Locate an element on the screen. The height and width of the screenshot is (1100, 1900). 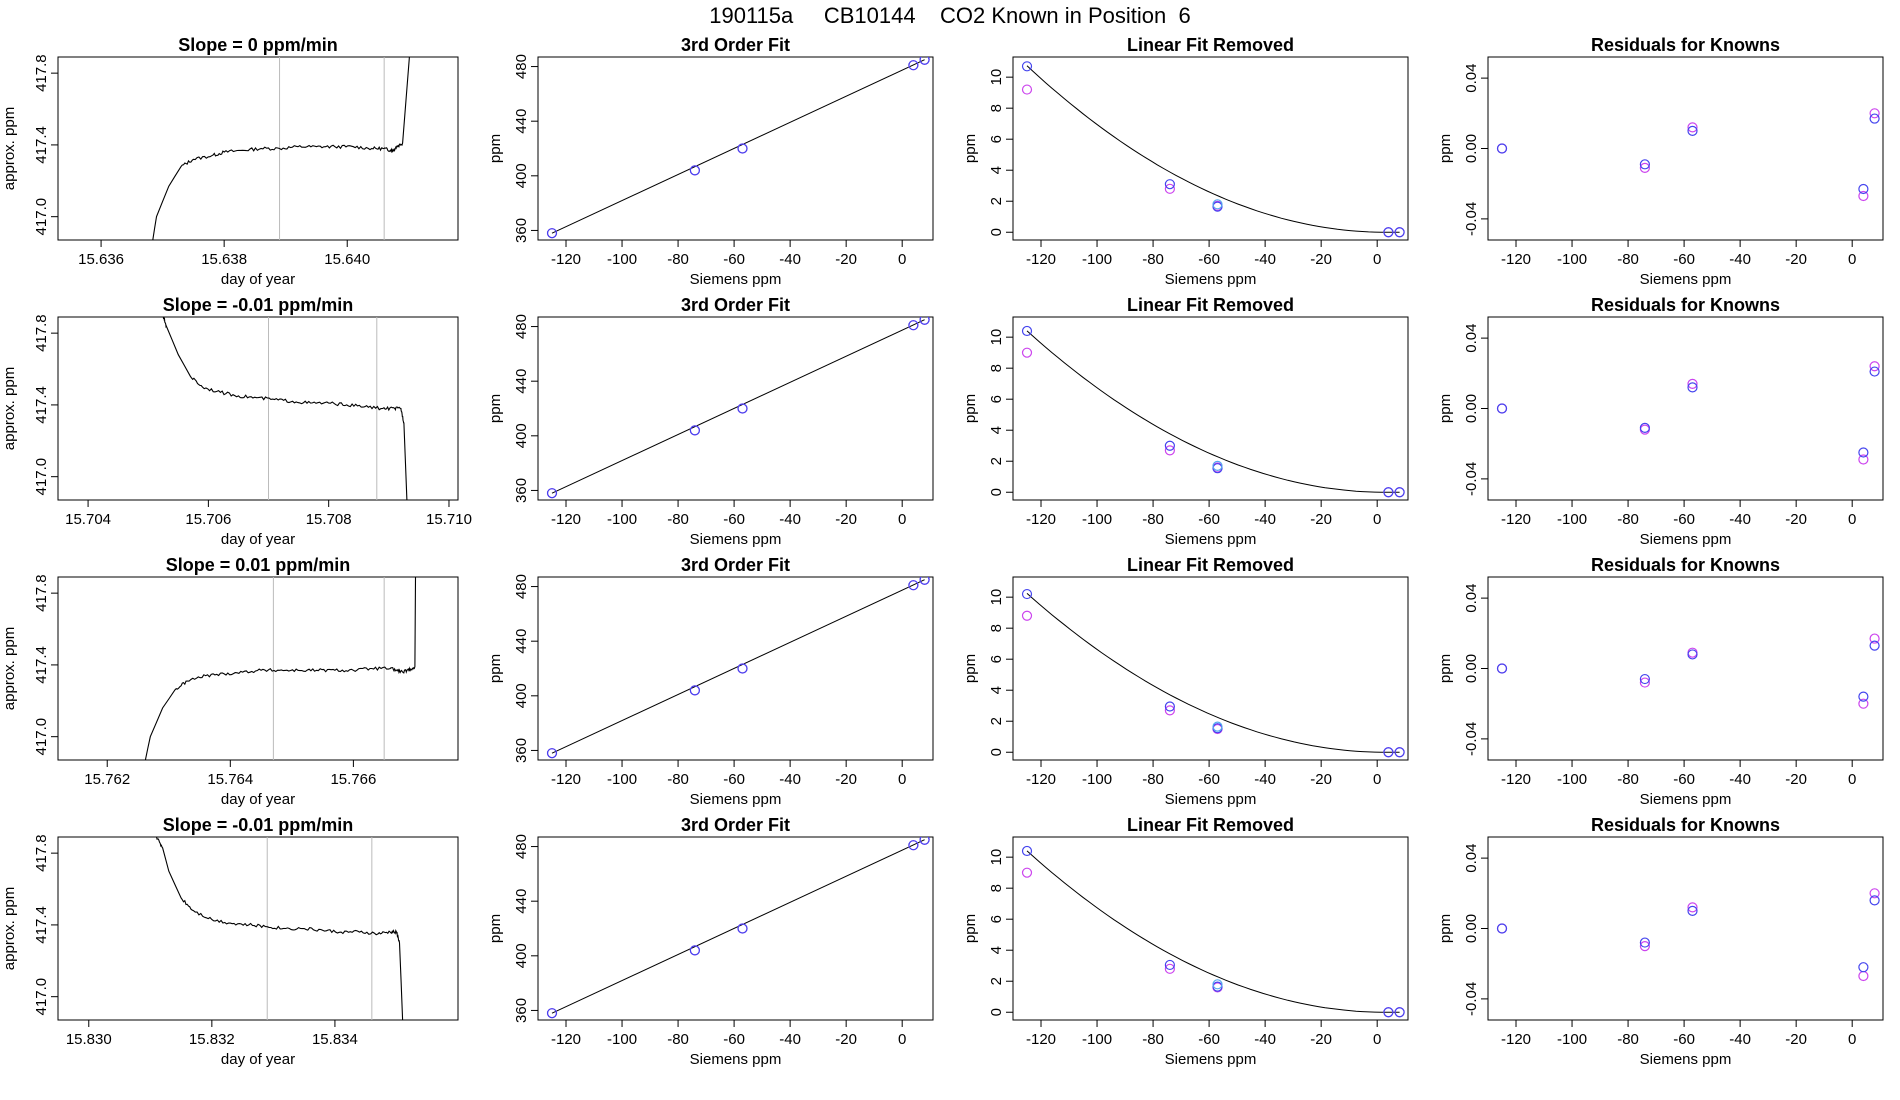
x-tick-label: 15.832 is located at coordinates (212, 1039).